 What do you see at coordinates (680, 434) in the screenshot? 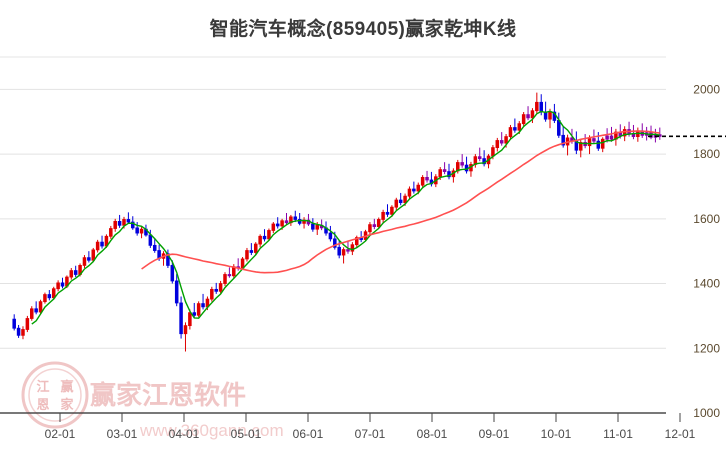
I see `x-axis-label: 12-01` at bounding box center [680, 434].